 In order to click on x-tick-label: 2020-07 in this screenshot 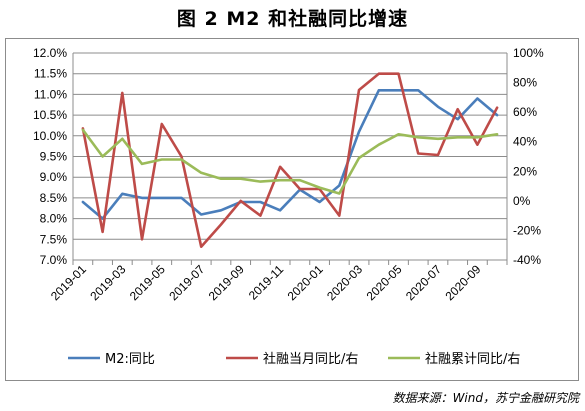, I will do `click(423, 282)`.